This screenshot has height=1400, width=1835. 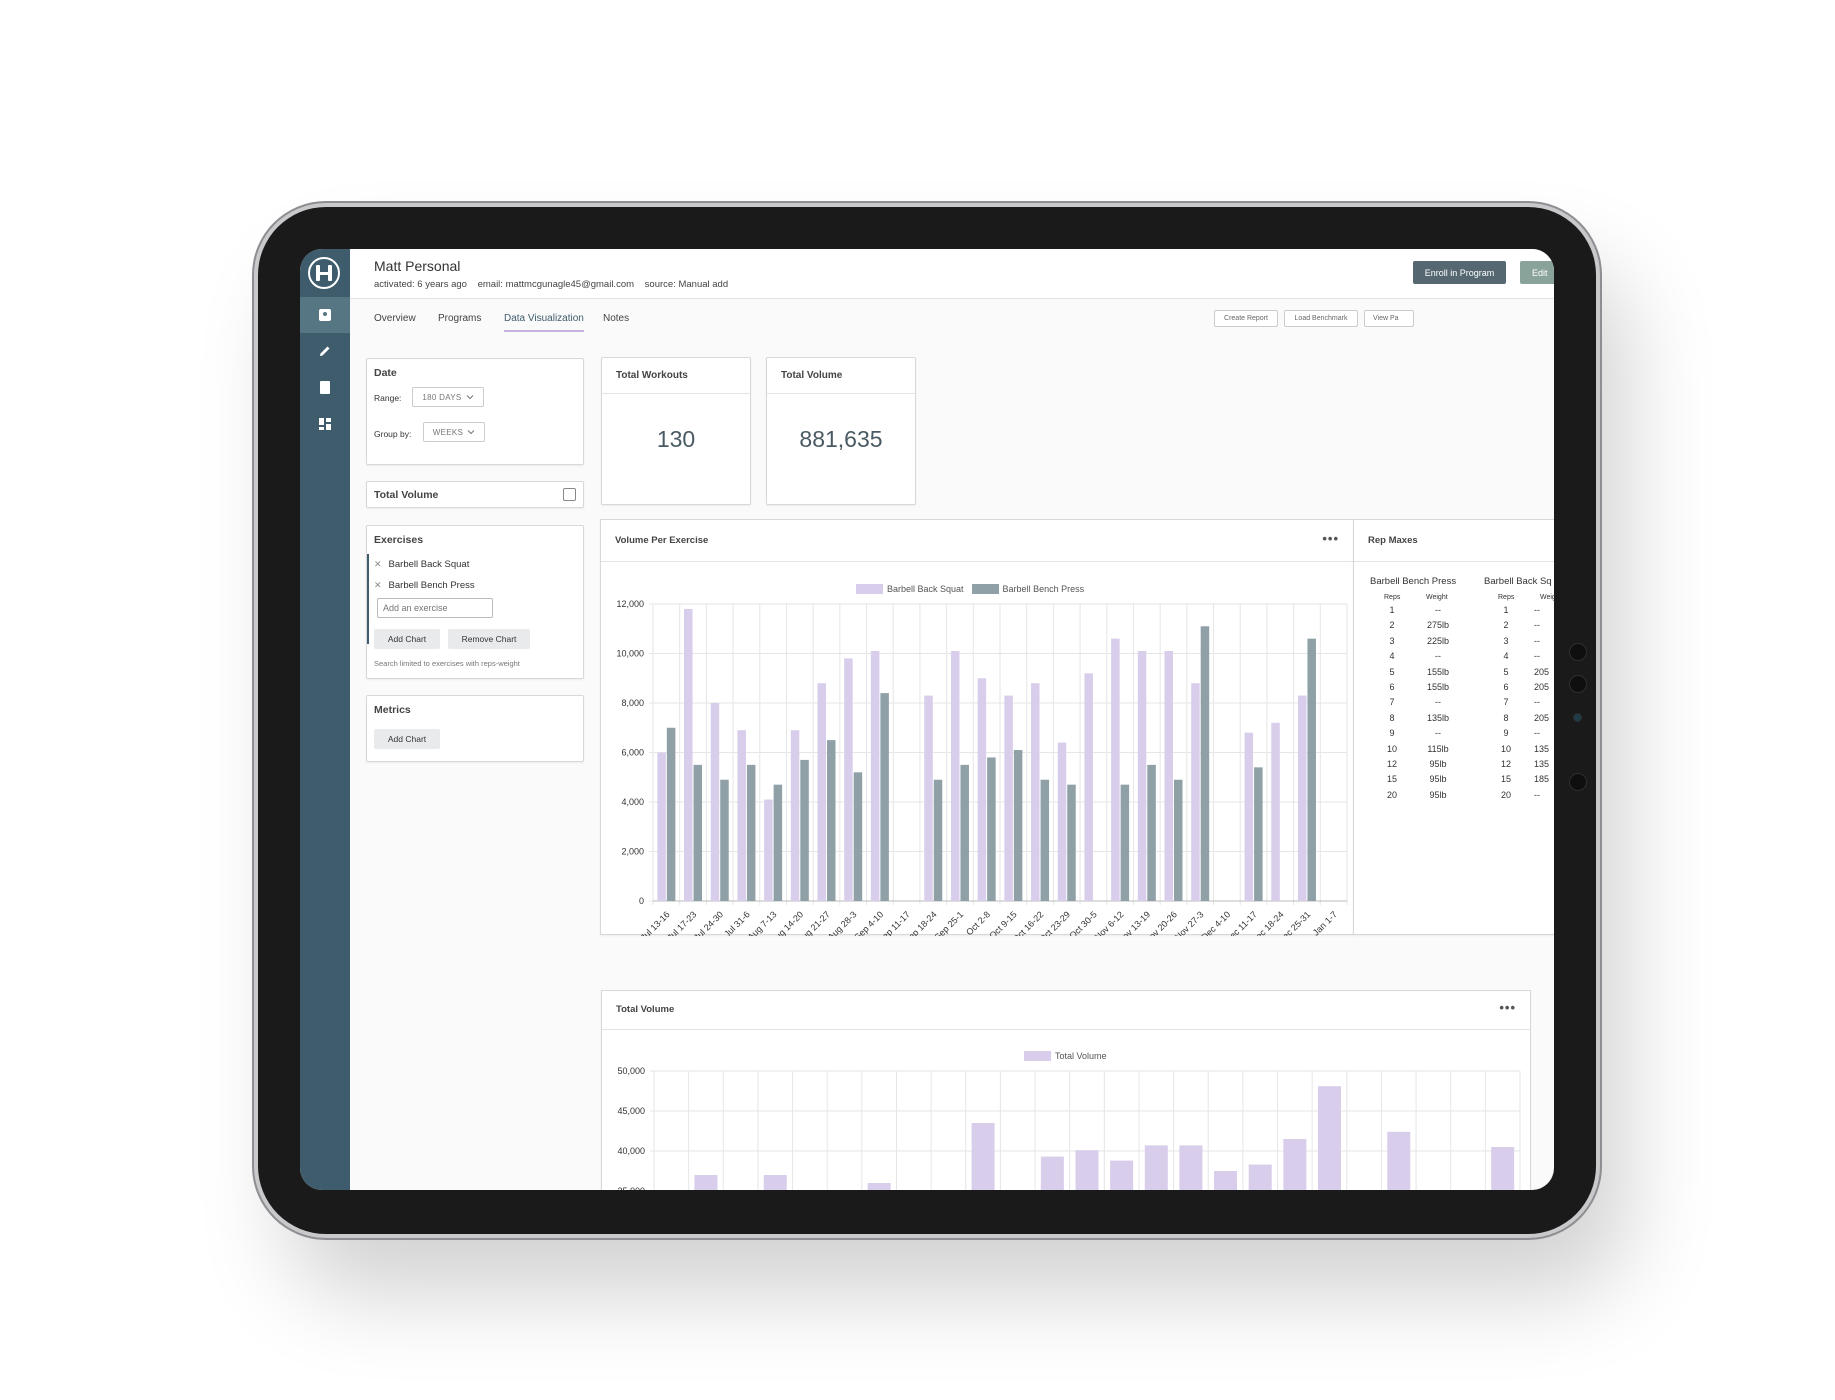 I want to click on range-label: Range:, so click(x=388, y=398).